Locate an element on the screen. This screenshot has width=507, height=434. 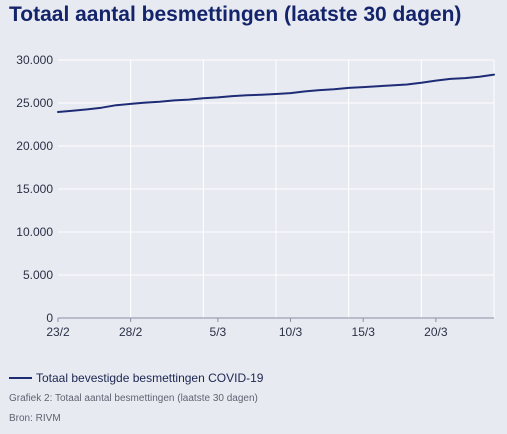
x-tick-label: 28/2 is located at coordinates (131, 332).